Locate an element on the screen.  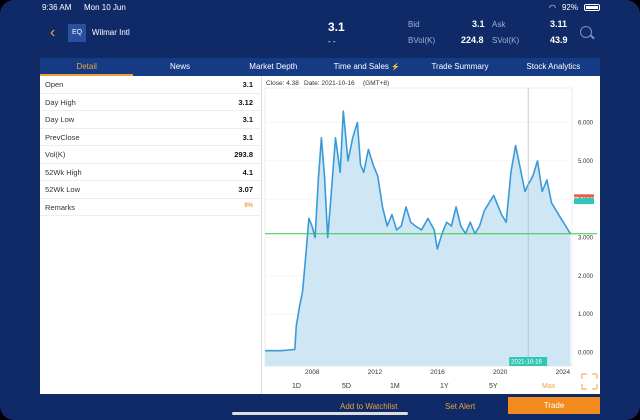
clock: 9:36 AM is located at coordinates (57, 7).